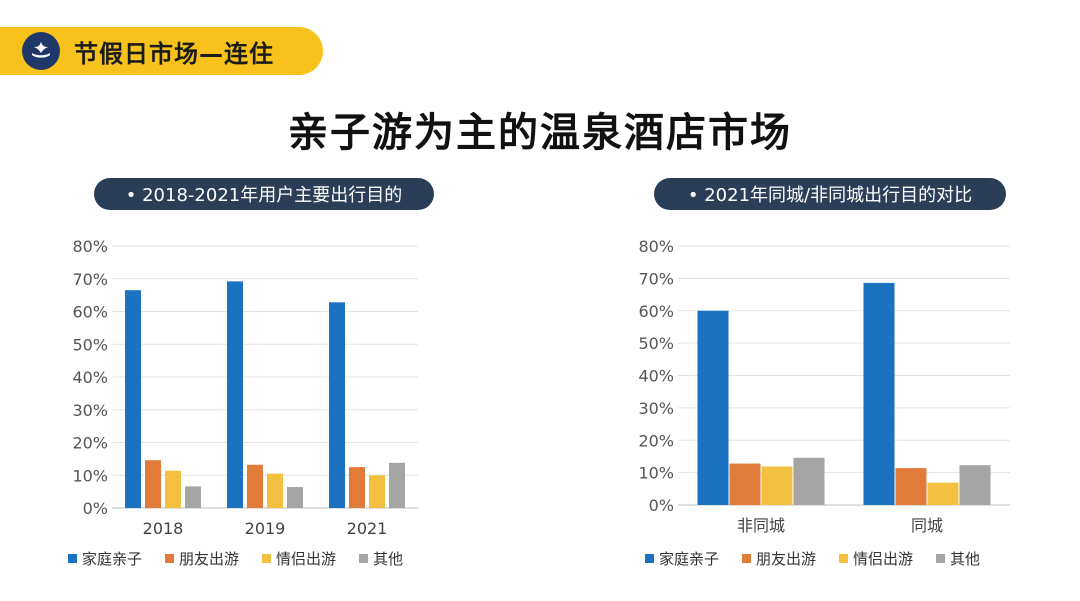  I want to click on bar: 家庭亲子 同城: 68.6%, so click(879, 393).